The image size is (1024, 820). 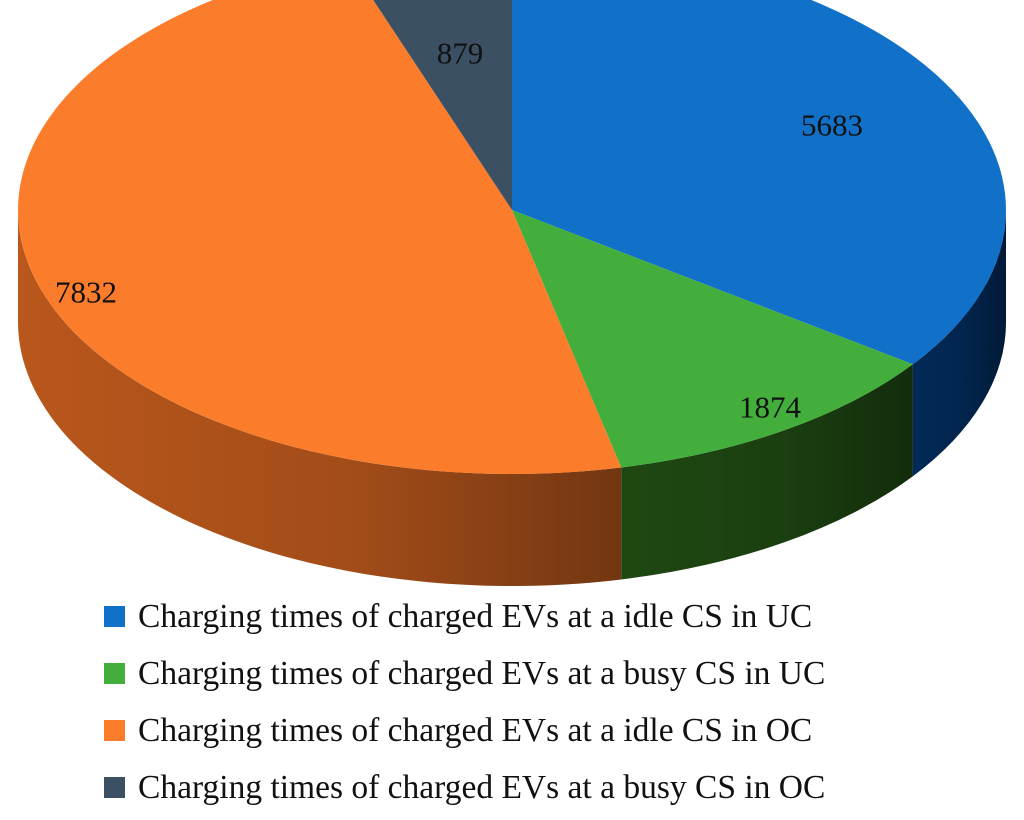 I want to click on data-label: 7832, so click(x=86, y=292).